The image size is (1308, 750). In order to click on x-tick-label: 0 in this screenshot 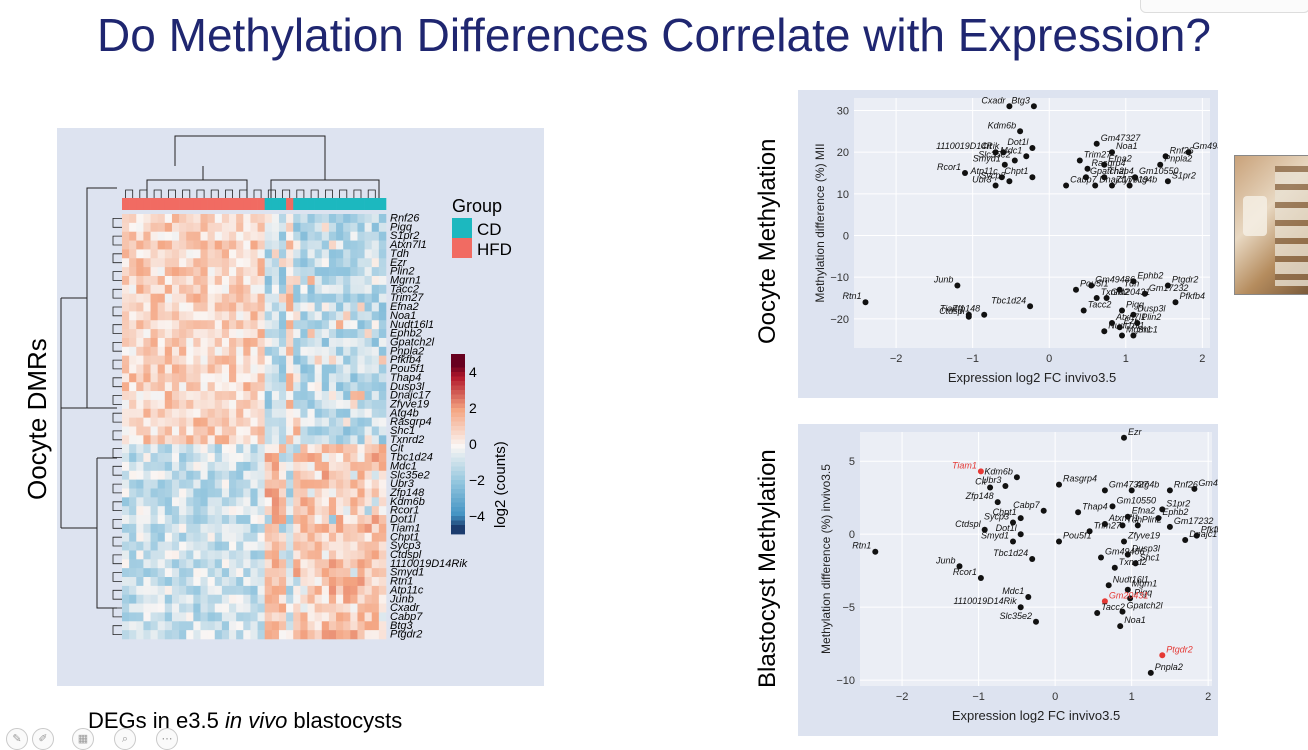, I will do `click(1055, 697)`.